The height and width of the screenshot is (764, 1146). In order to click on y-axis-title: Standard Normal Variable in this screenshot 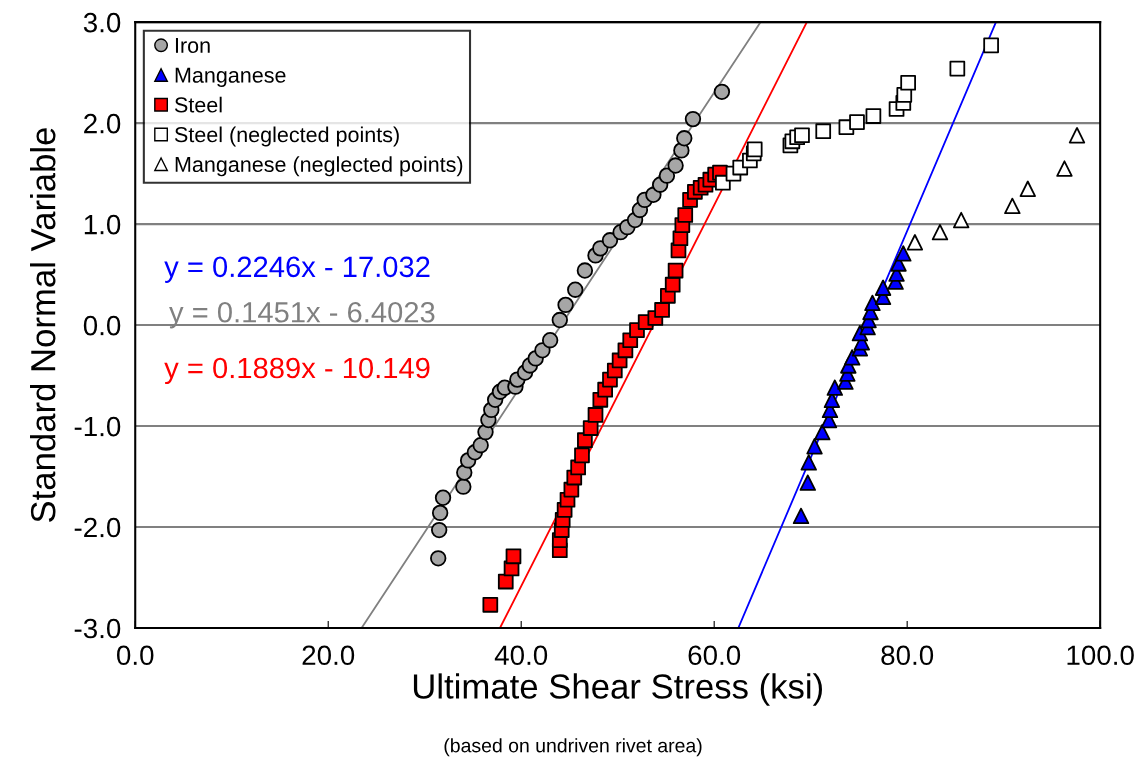, I will do `click(43, 325)`.